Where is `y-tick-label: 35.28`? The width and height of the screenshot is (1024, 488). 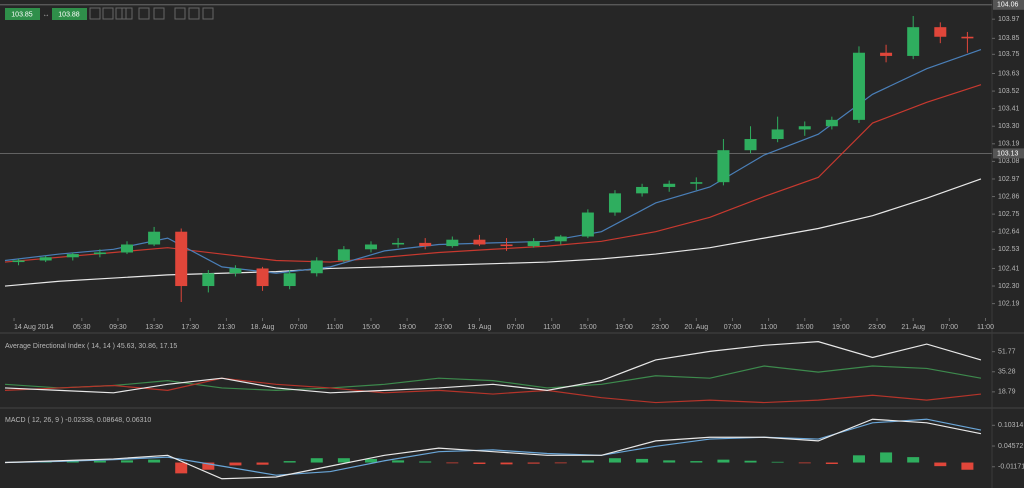
y-tick-label: 35.28 is located at coordinates (1007, 372).